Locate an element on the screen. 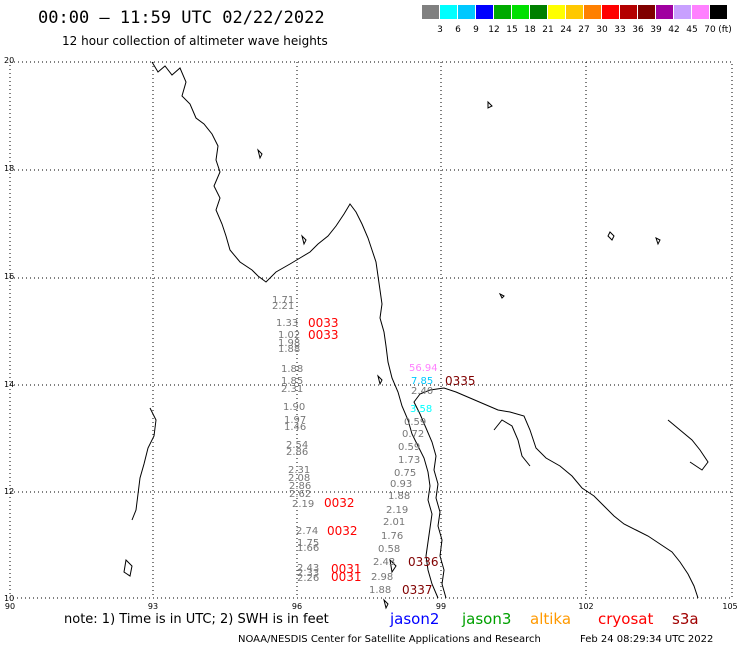  legend-item-jason3: jason3 is located at coordinates (487, 619).